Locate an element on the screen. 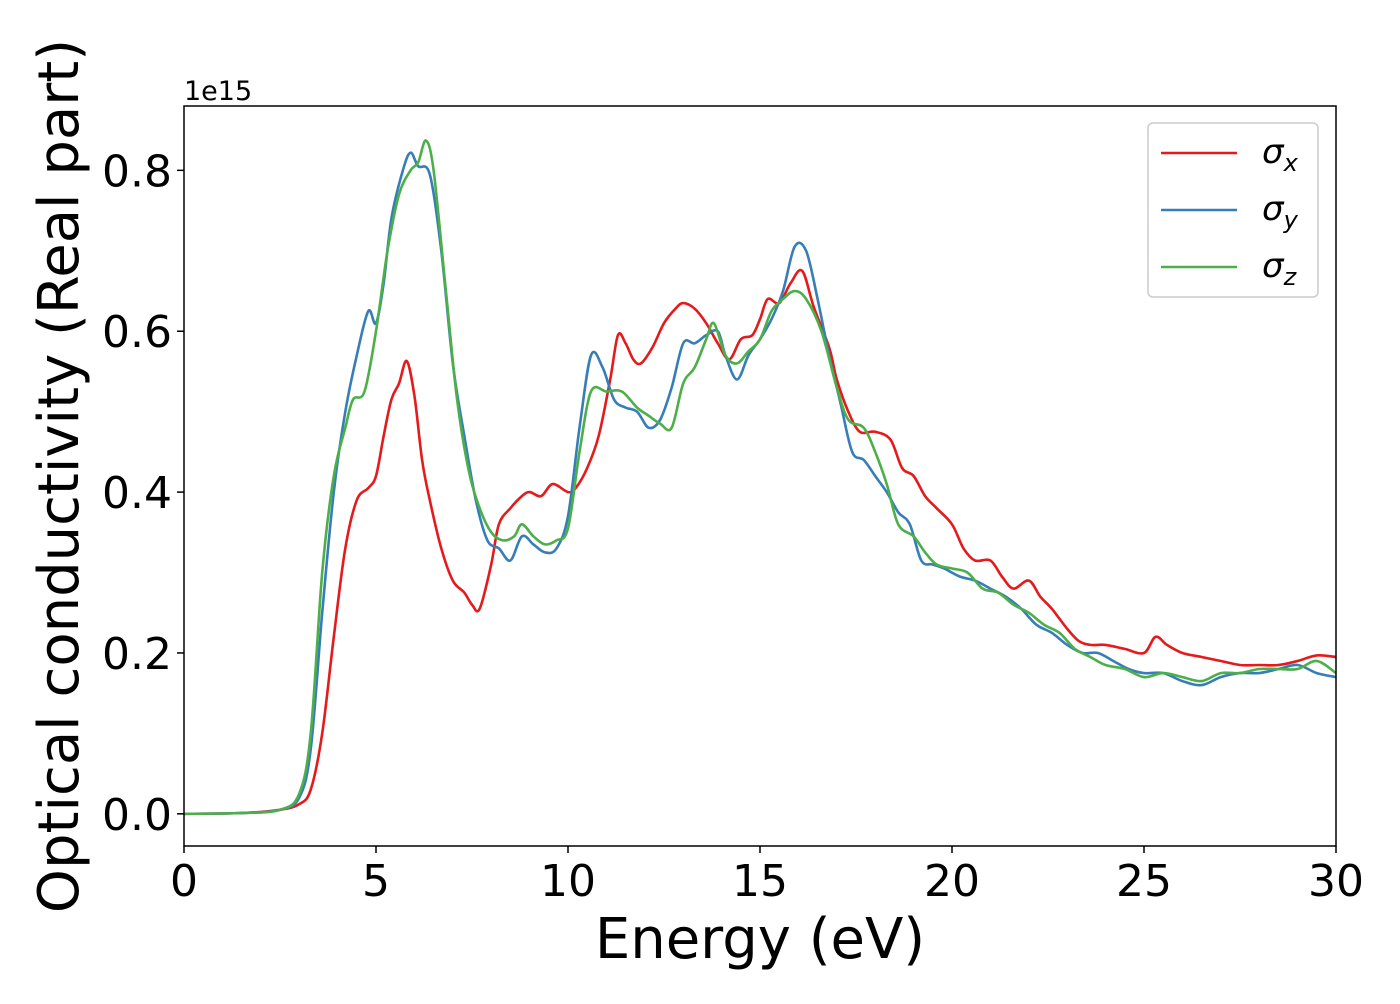 The width and height of the screenshot is (1400, 1004). legend-item-z: σz is located at coordinates (1229, 268).